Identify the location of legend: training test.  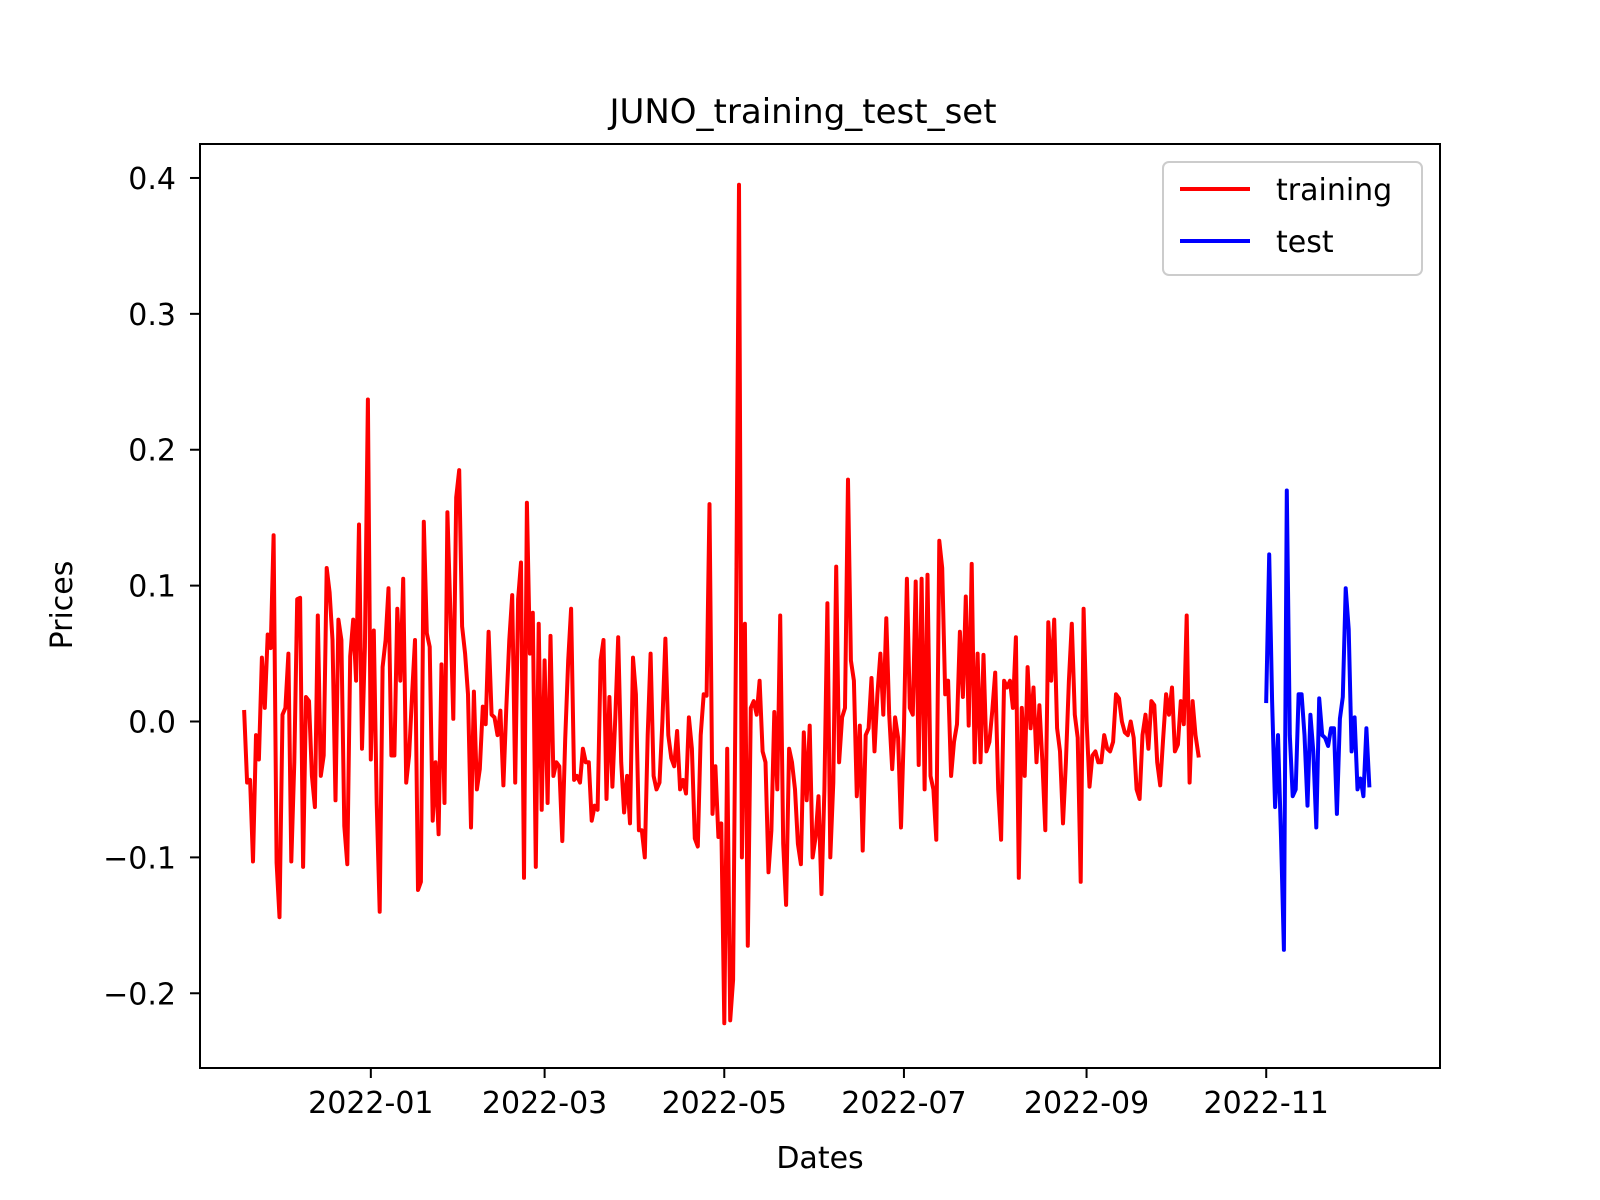
(1292, 218).